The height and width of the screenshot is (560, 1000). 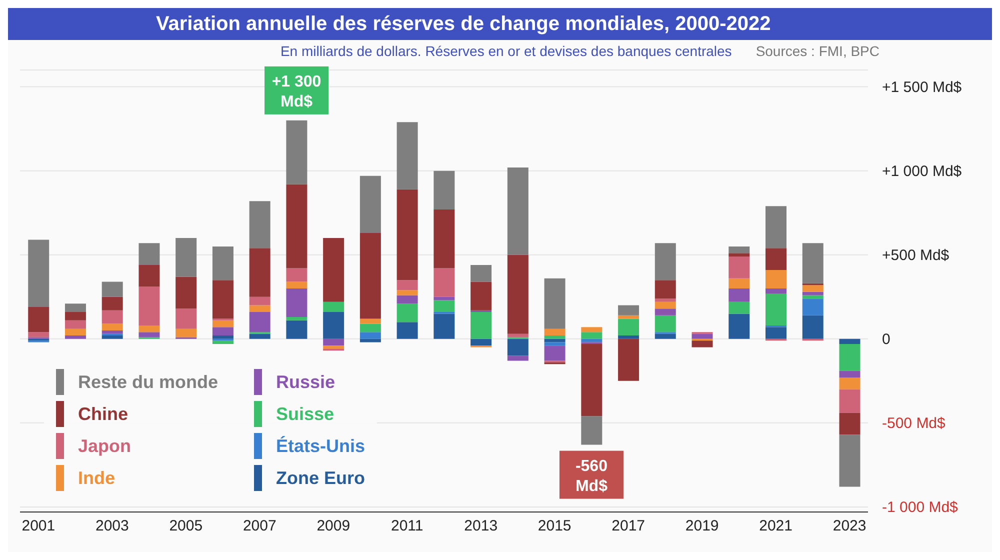 What do you see at coordinates (97, 478) in the screenshot?
I see `legend-label: Inde` at bounding box center [97, 478].